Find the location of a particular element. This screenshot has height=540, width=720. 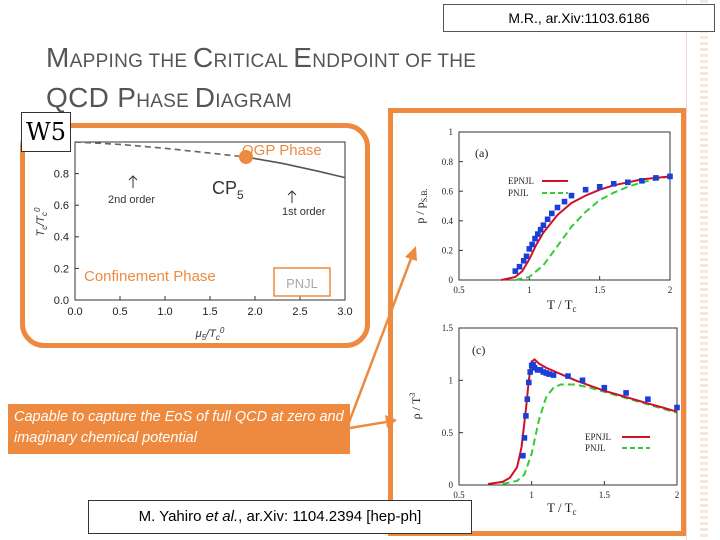

pressure-x-tick-label: 1.5 is located at coordinates (600, 290).